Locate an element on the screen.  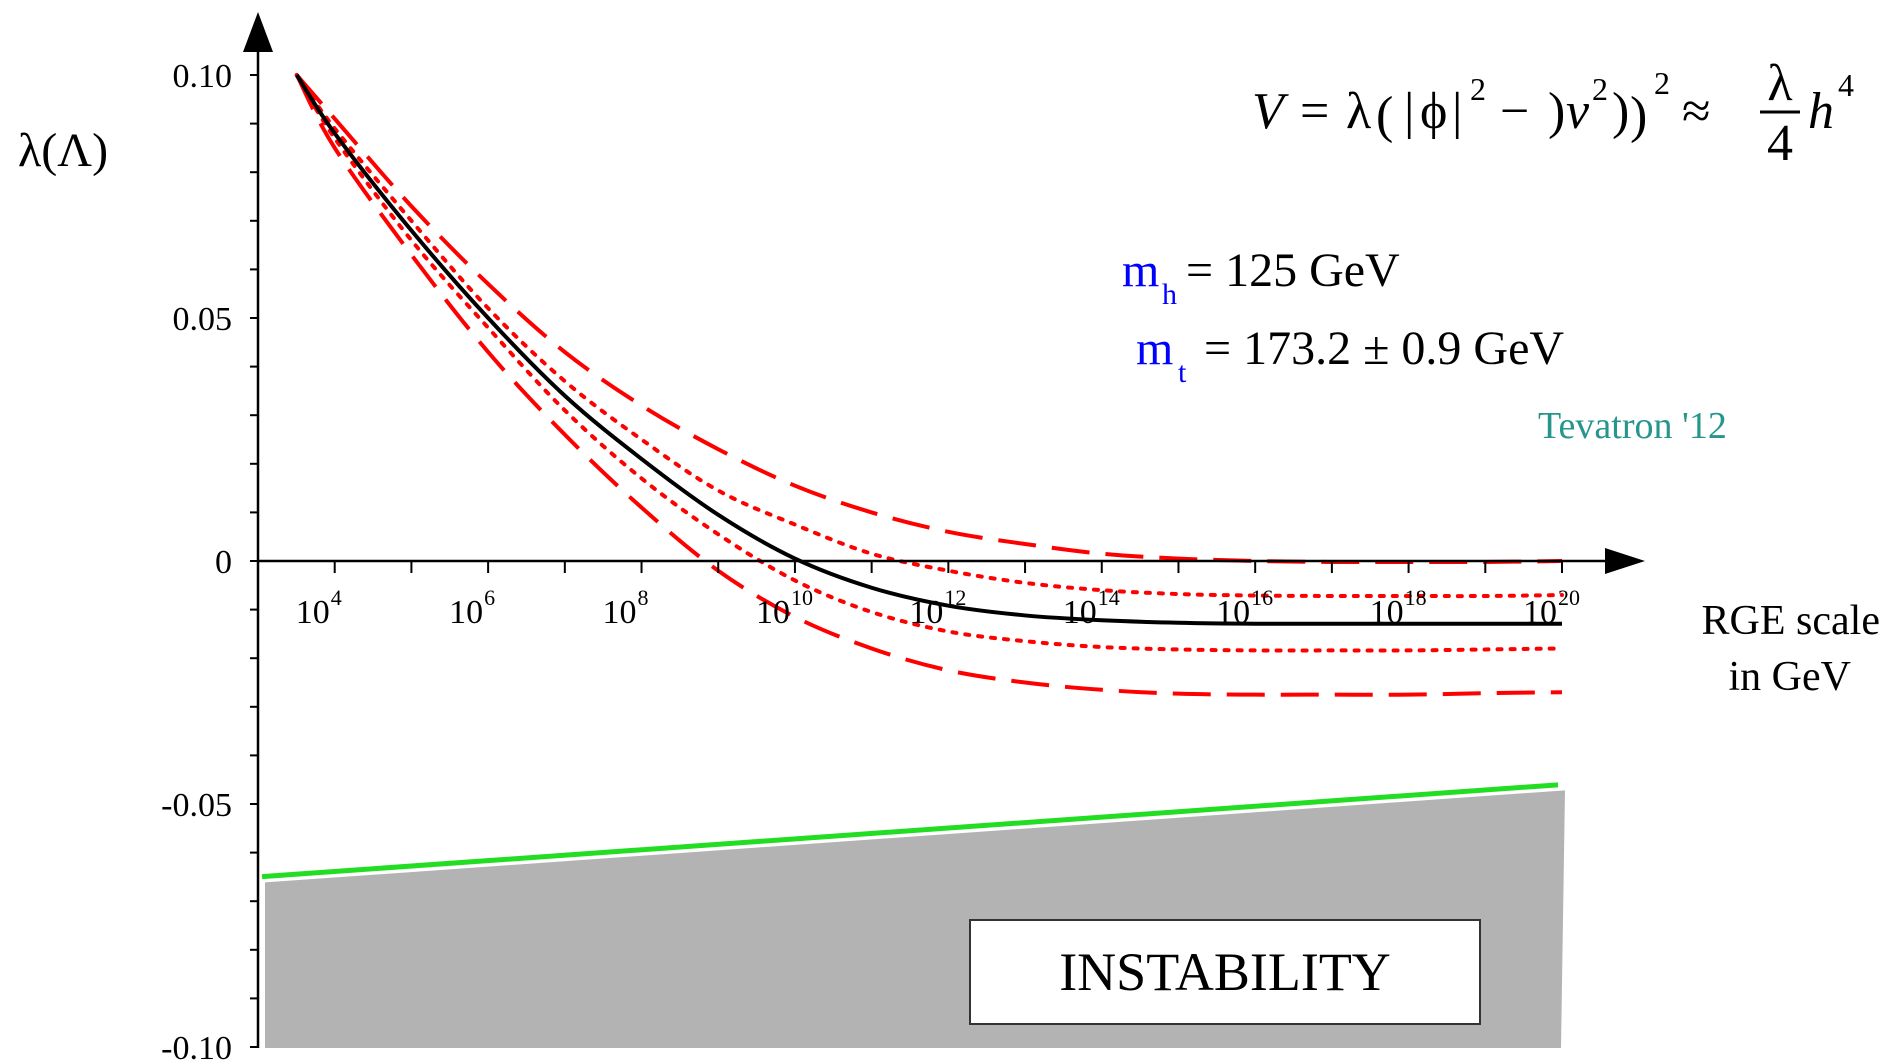
x-tick-exponent: 6 is located at coordinates (489, 597).